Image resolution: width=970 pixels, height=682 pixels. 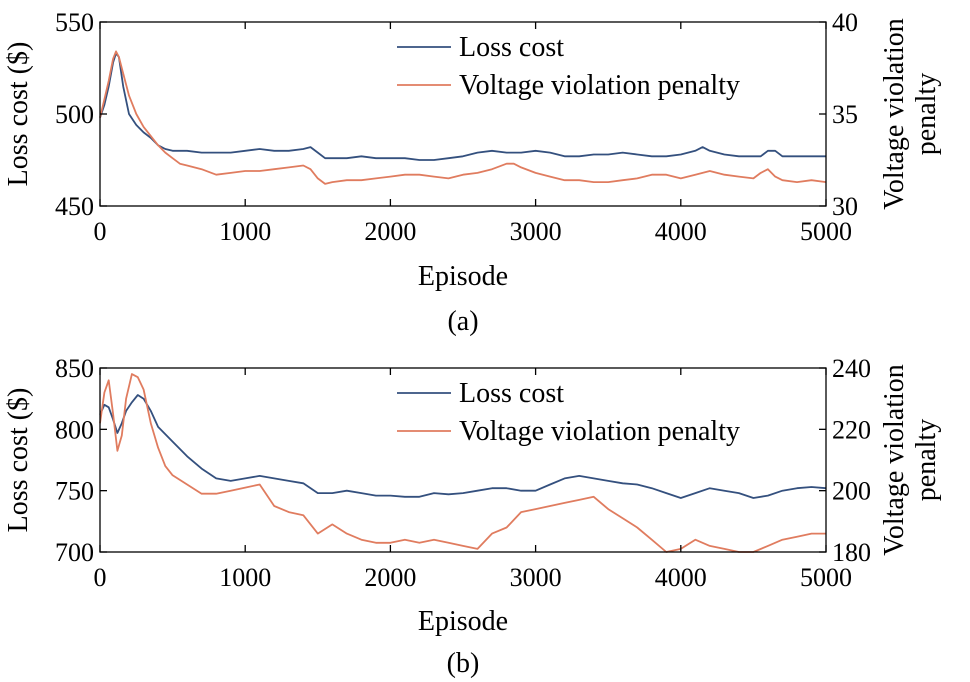 I want to click on chart-0-x-tick-label: 3000, so click(x=536, y=231).